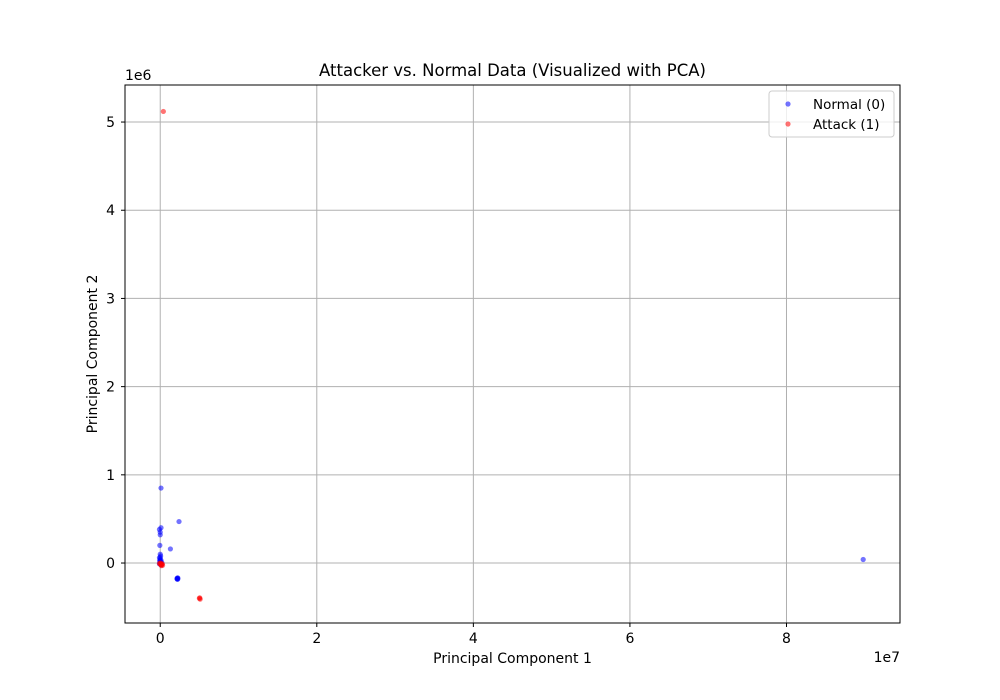 This screenshot has width=1000, height=700. What do you see at coordinates (160, 639) in the screenshot?
I see `x-tick-label: 0` at bounding box center [160, 639].